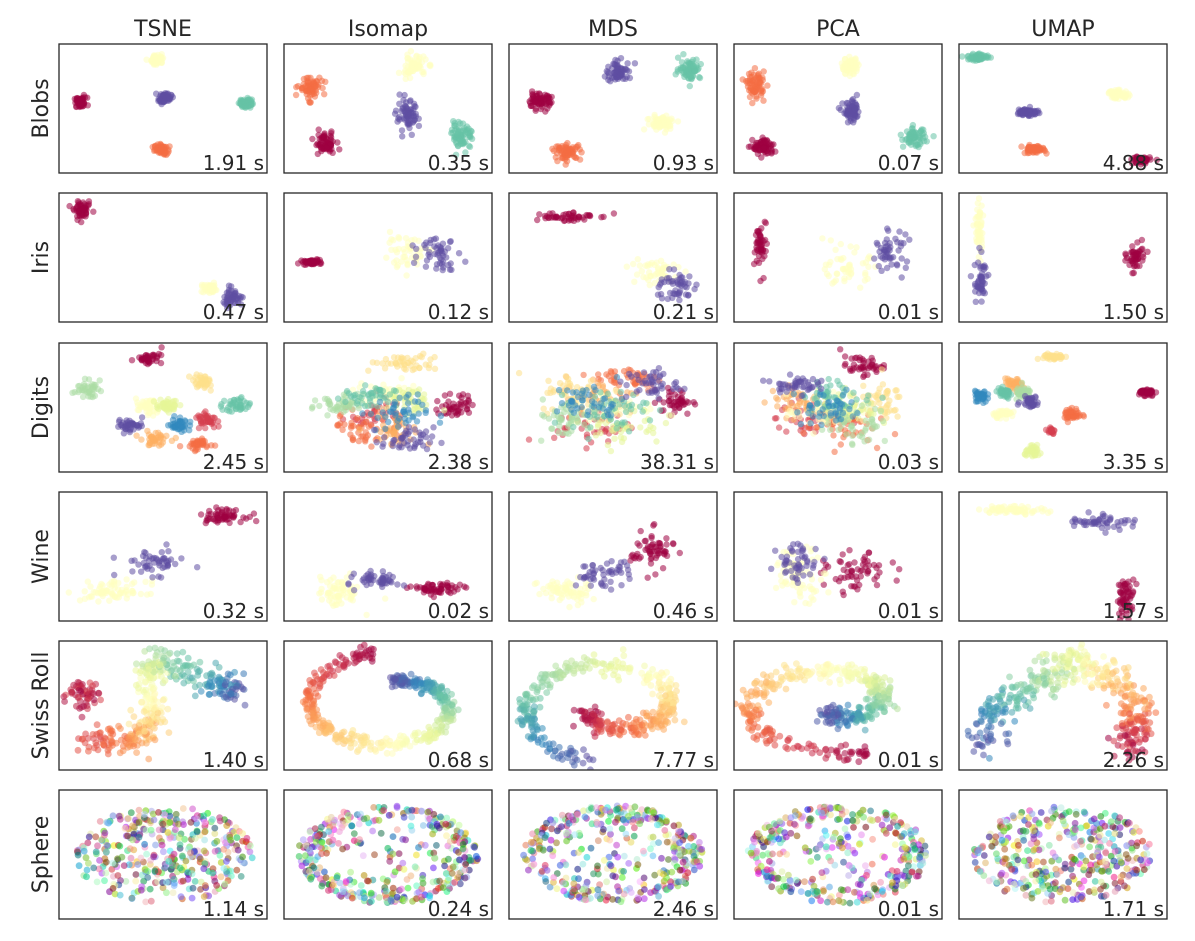  I want to click on panel-iris-pca: 0.01 s, so click(838, 258).